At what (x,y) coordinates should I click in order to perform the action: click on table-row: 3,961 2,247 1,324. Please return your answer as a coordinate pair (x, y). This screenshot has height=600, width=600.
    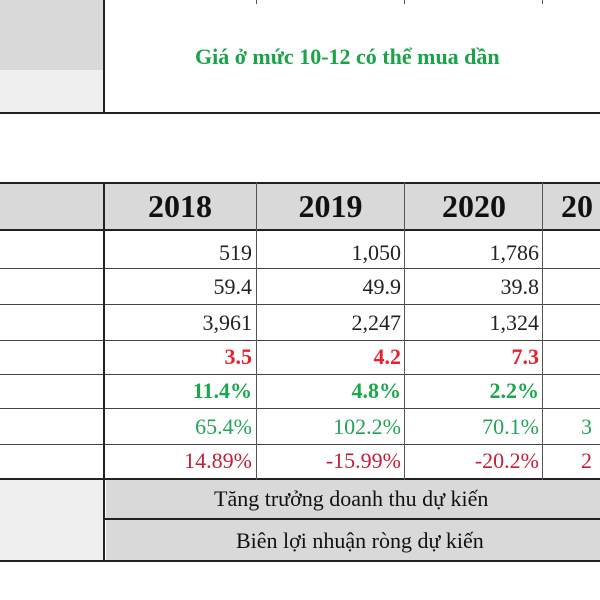
    Looking at the image, I should click on (371, 322).